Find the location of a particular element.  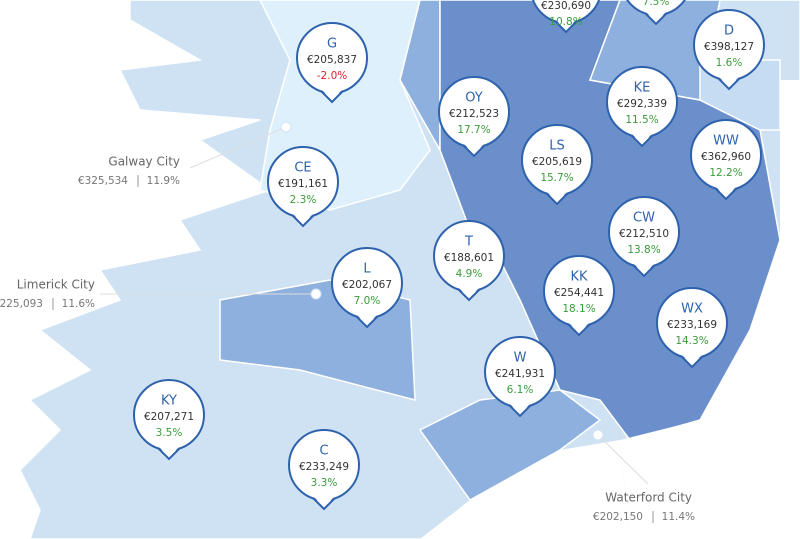

pin-change: 7.0% is located at coordinates (367, 301).